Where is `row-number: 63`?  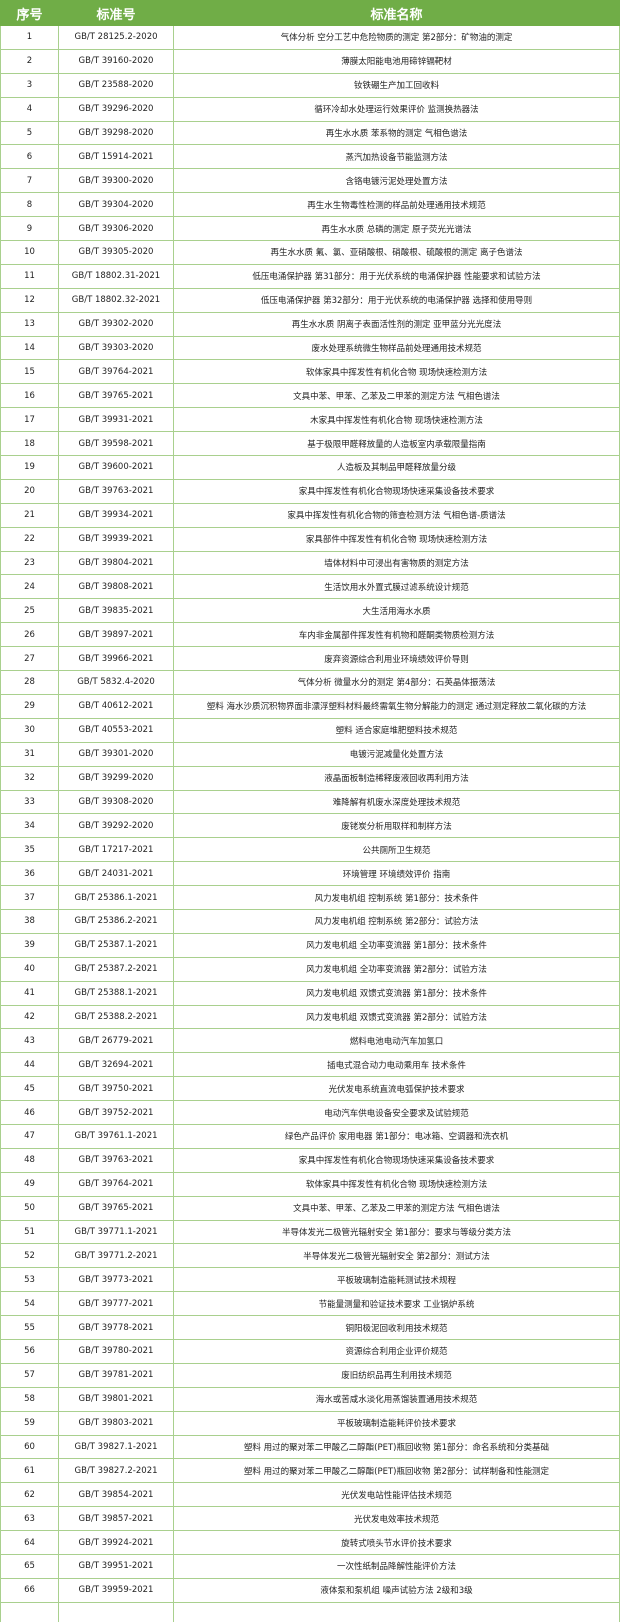 row-number: 63 is located at coordinates (29, 1519).